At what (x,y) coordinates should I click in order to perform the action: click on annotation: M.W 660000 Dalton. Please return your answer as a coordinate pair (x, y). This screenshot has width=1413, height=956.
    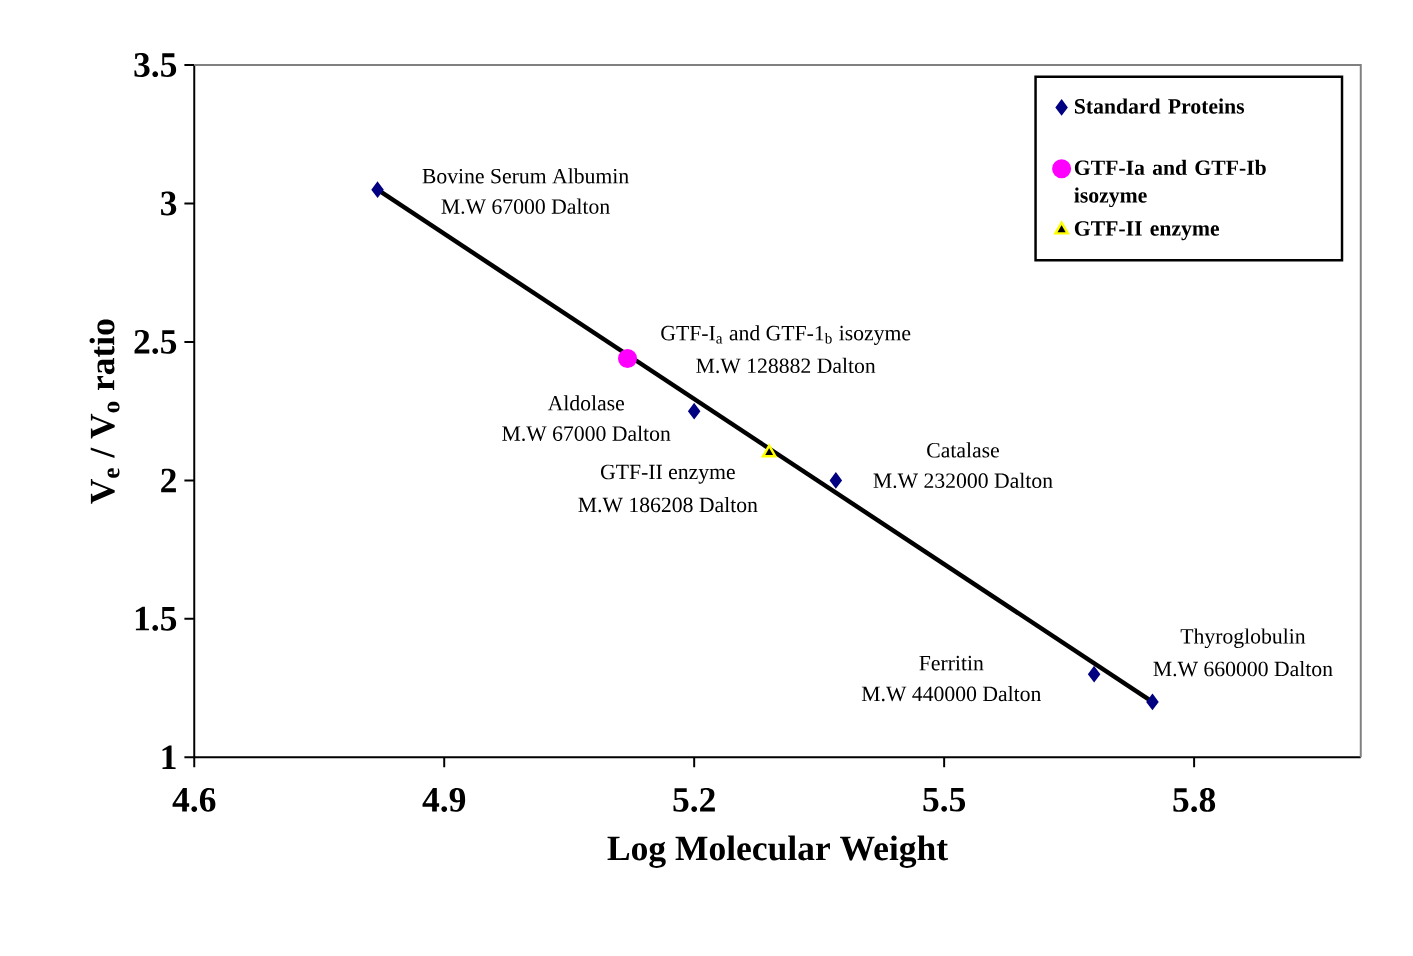
    Looking at the image, I should click on (1243, 668).